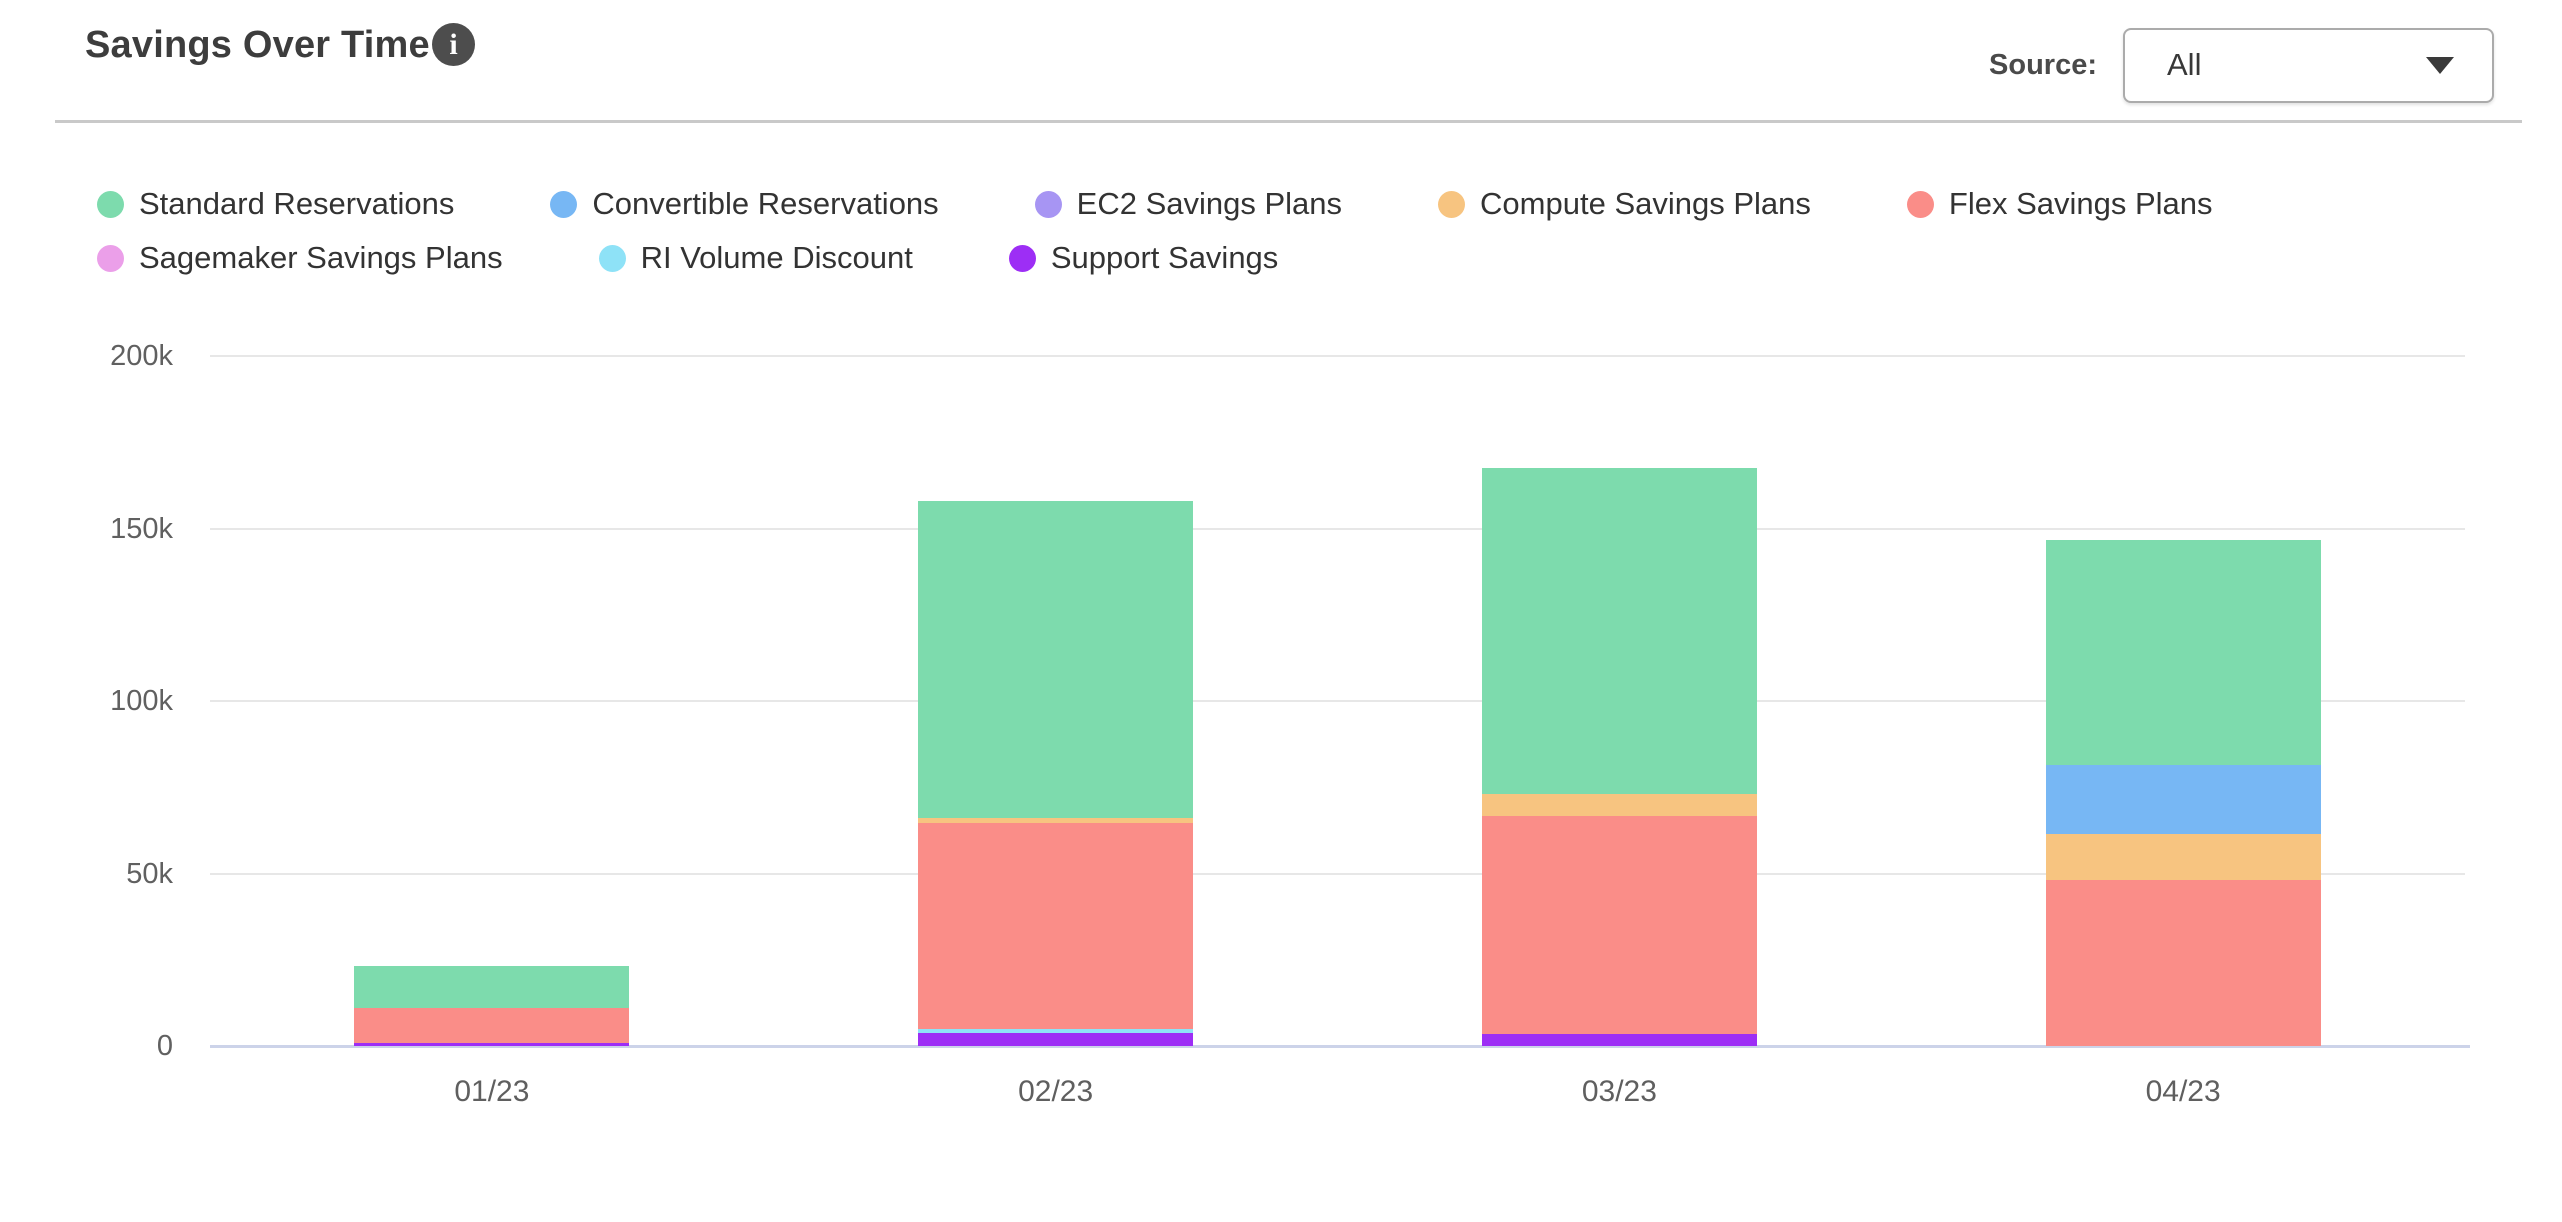  What do you see at coordinates (257, 45) in the screenshot?
I see `page-title: Savings Over Time` at bounding box center [257, 45].